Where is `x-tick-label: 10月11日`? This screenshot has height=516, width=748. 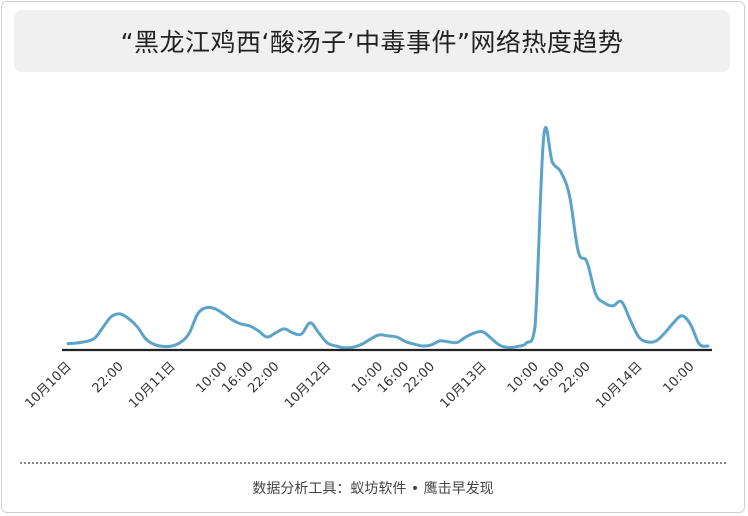
x-tick-label: 10月11日 is located at coordinates (152, 385).